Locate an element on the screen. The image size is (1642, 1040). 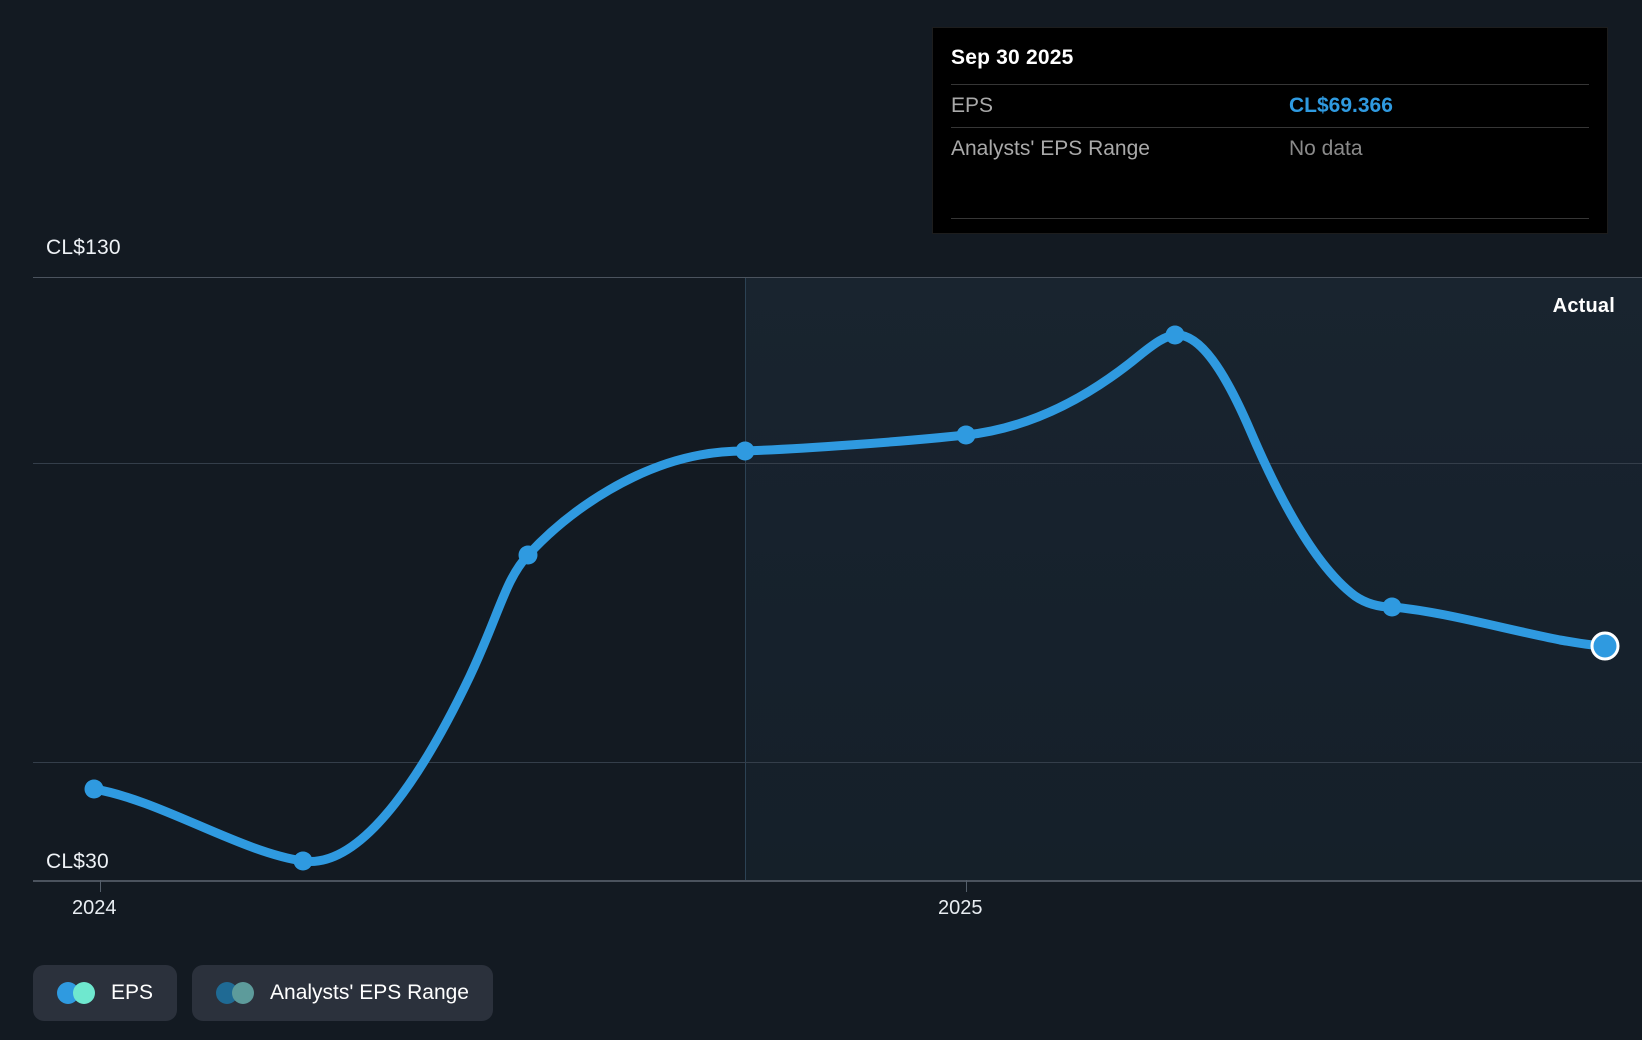
x-axis-label-2024: 2024 is located at coordinates (94, 908).